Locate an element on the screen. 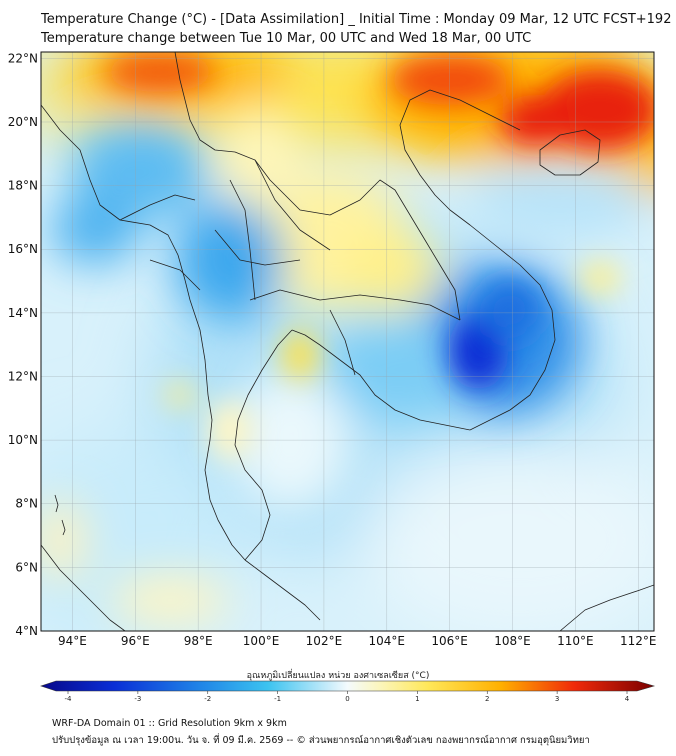  colorbar-tick-label: 1 is located at coordinates (417, 699).